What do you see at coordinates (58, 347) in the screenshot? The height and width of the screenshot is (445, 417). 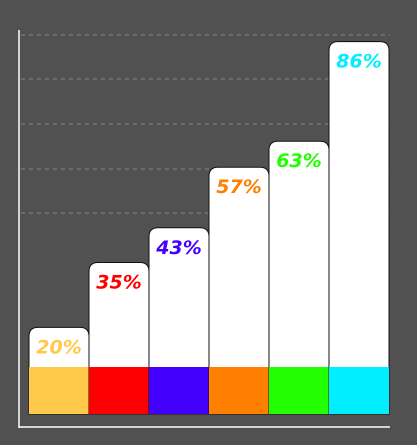 I see `bar-data-label: 20%` at bounding box center [58, 347].